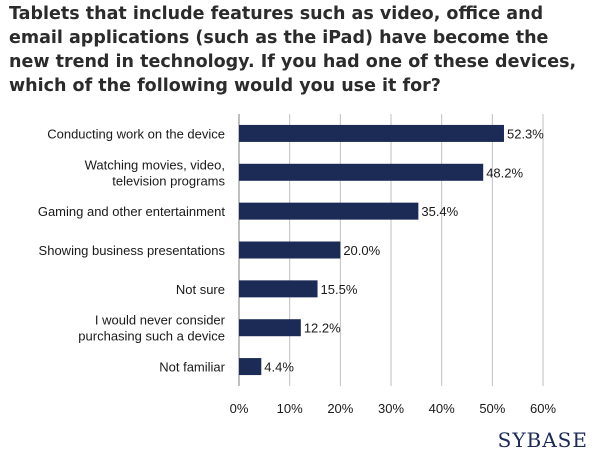 This screenshot has width=600, height=460. Describe the element at coordinates (192, 367) in the screenshot. I see `category-label: Not familiar` at that location.